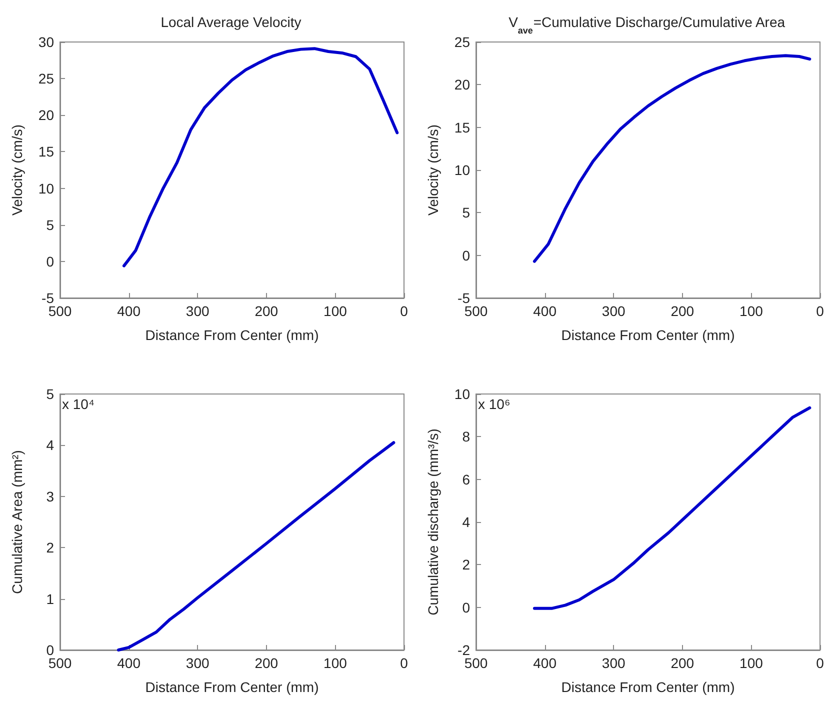 The image size is (833, 703). What do you see at coordinates (46, 42) in the screenshot?
I see `y-tick-label: 30` at bounding box center [46, 42].